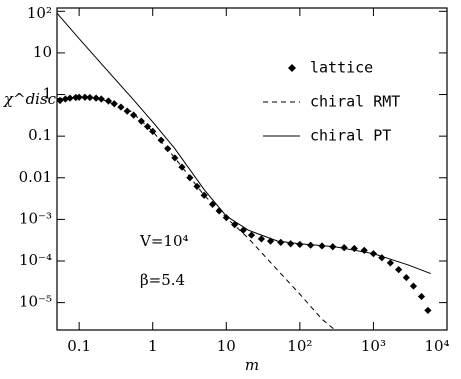 This screenshot has width=461, height=379. Describe the element at coordinates (30, 99) in the screenshot. I see `y-axis-label: χ^disc` at that location.